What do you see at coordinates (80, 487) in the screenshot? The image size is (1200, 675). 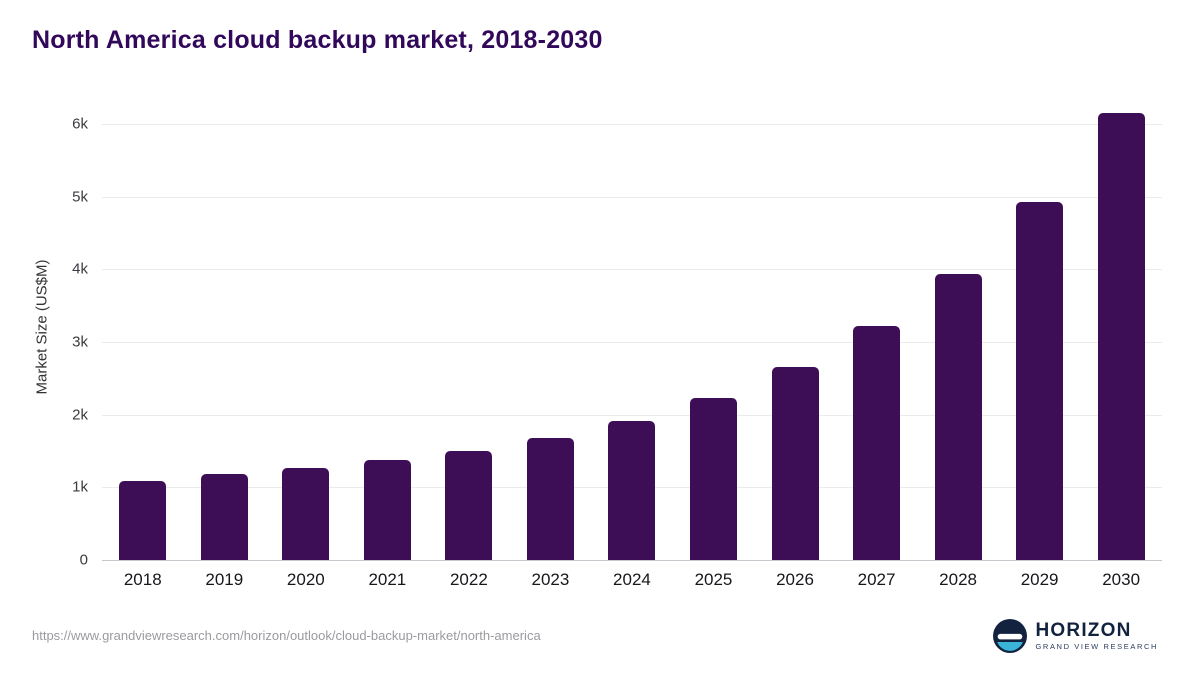 I see `y-tick-label: 1k` at bounding box center [80, 487].